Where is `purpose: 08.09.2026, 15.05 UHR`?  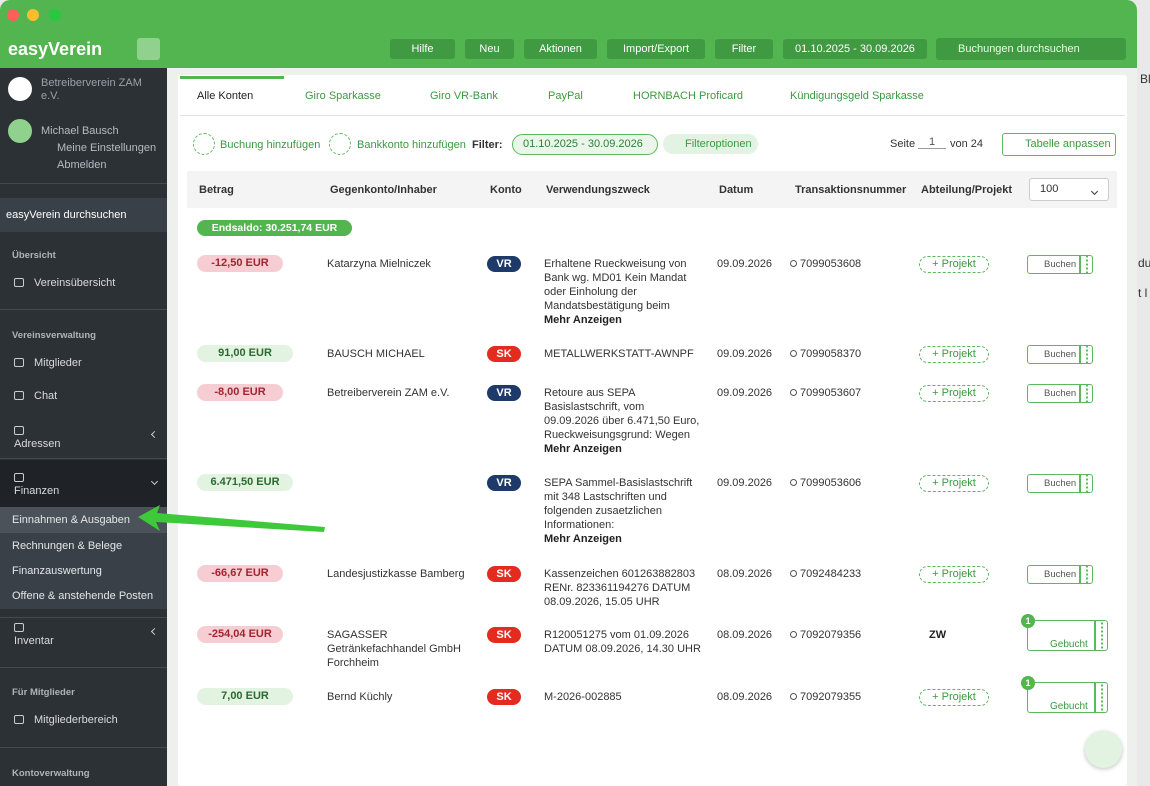 purpose: 08.09.2026, 15.05 UHR is located at coordinates (602, 602).